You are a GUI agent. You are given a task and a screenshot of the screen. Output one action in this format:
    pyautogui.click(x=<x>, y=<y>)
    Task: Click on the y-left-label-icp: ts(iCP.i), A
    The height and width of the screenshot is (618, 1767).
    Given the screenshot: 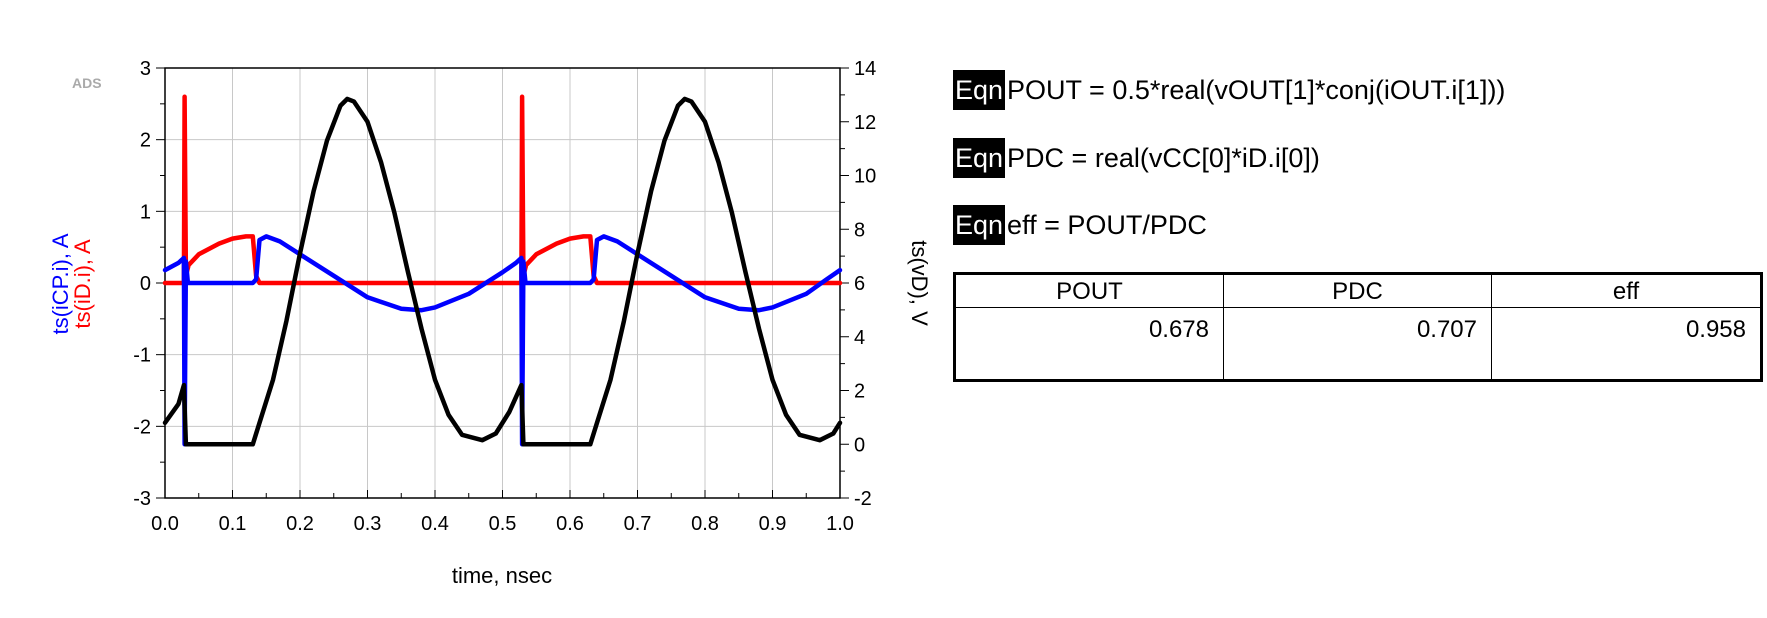 What is the action you would take?
    pyautogui.click(x=60, y=283)
    